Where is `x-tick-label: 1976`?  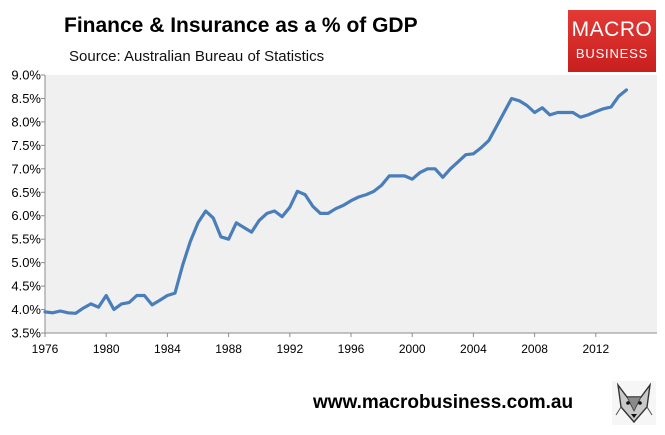
x-tick-label: 1976 is located at coordinates (45, 349).